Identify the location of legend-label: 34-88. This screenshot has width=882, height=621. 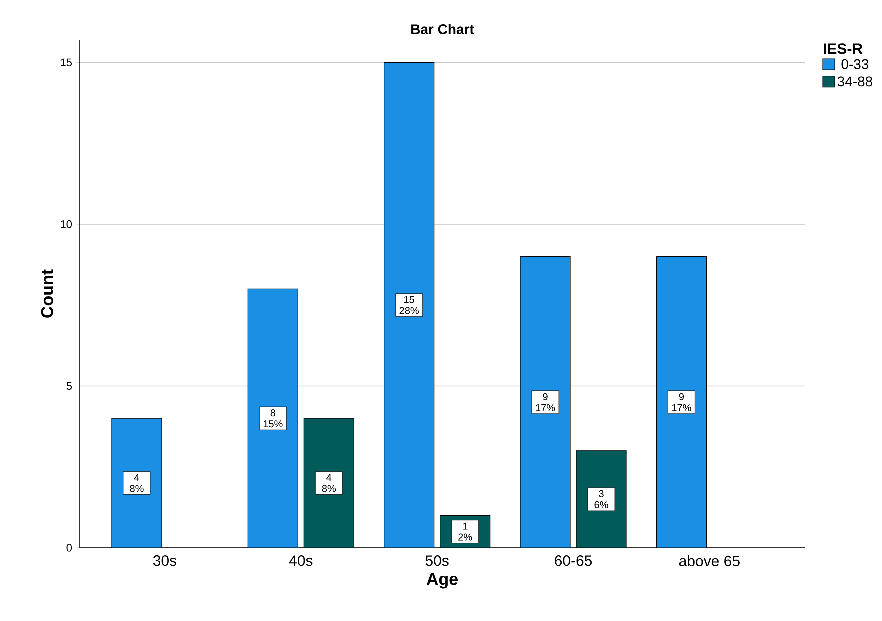
(855, 81).